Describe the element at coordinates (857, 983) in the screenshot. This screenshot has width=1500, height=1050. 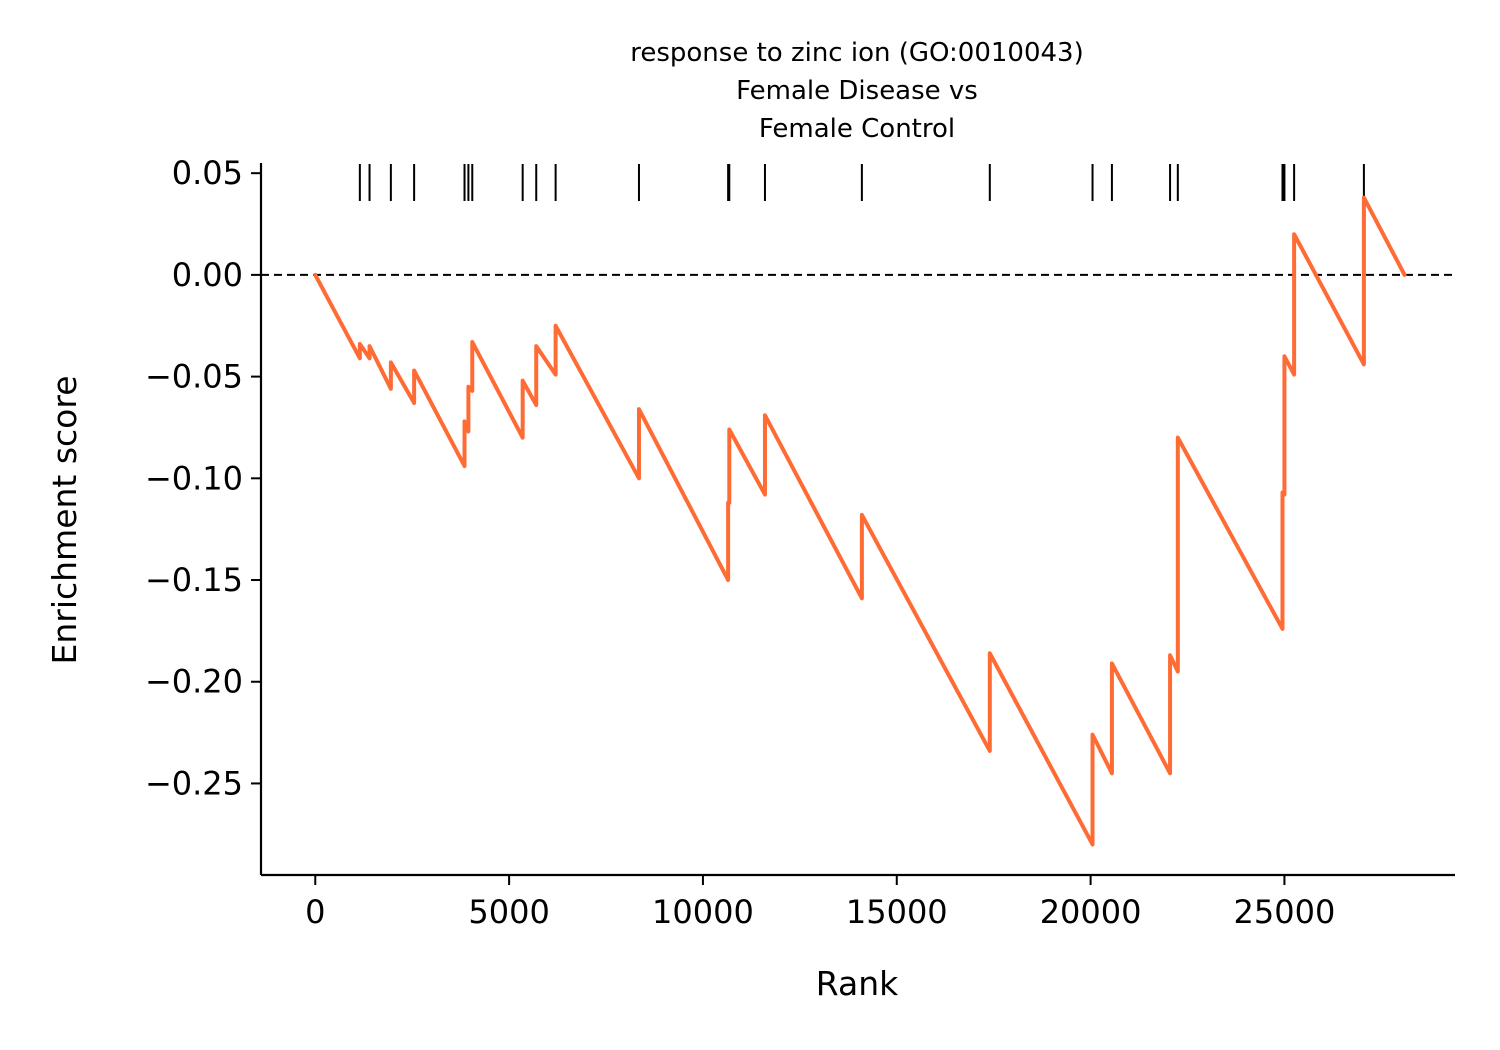
I see `x-axis-label: Rank` at that location.